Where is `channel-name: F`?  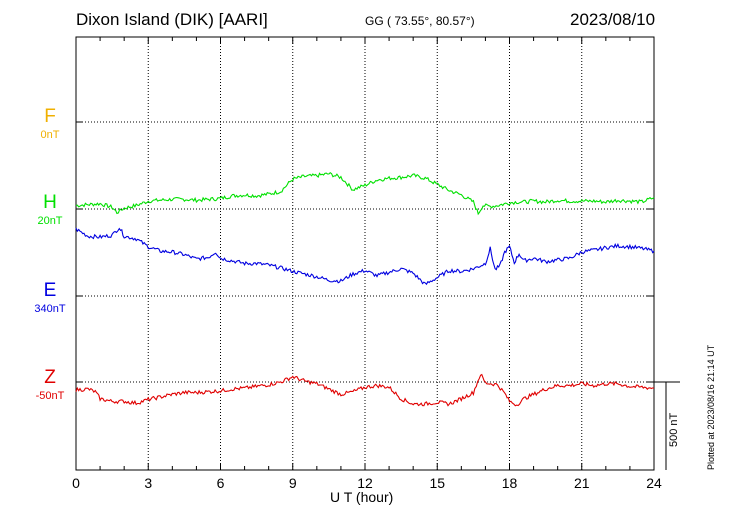
channel-name: F is located at coordinates (50, 116).